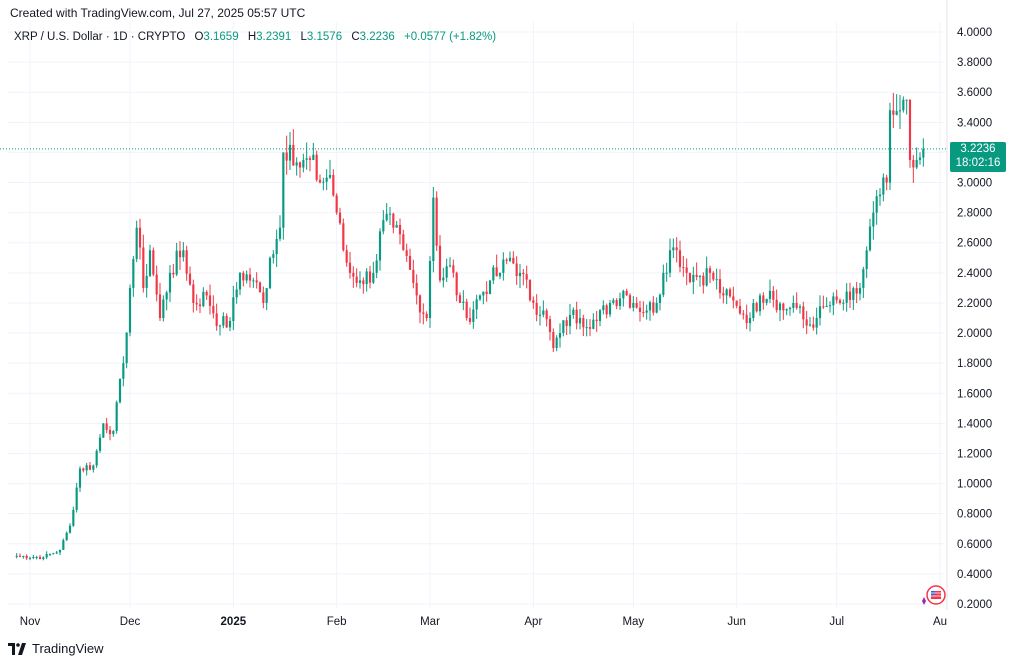 This screenshot has height=665, width=1024. What do you see at coordinates (933, 596) in the screenshot?
I see `flag-icon` at bounding box center [933, 596].